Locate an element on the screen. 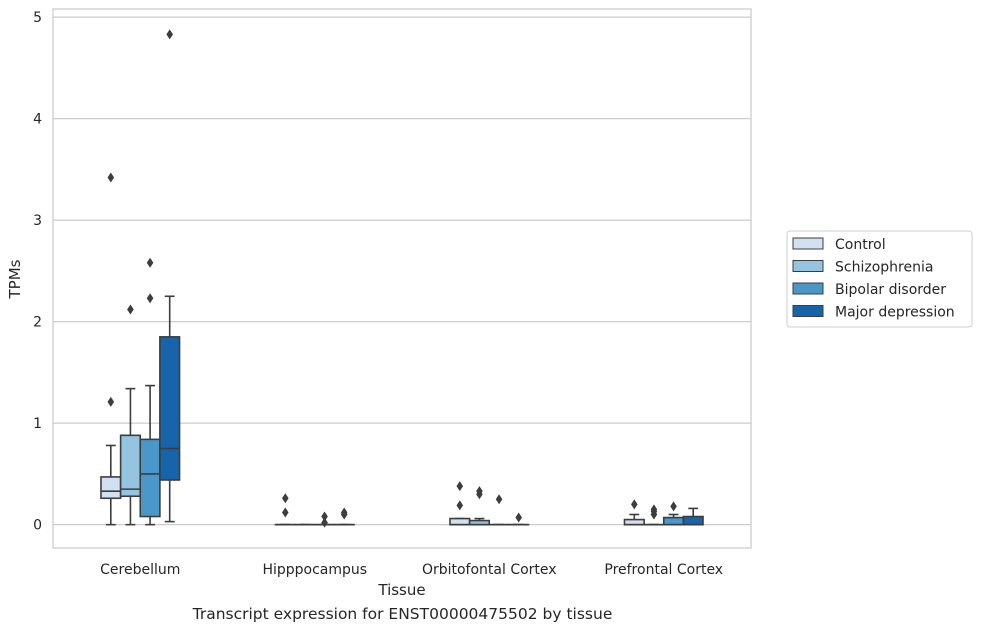 Image resolution: width=983 pixels, height=634 pixels. x-tick-label: Cerebellum is located at coordinates (140, 570).